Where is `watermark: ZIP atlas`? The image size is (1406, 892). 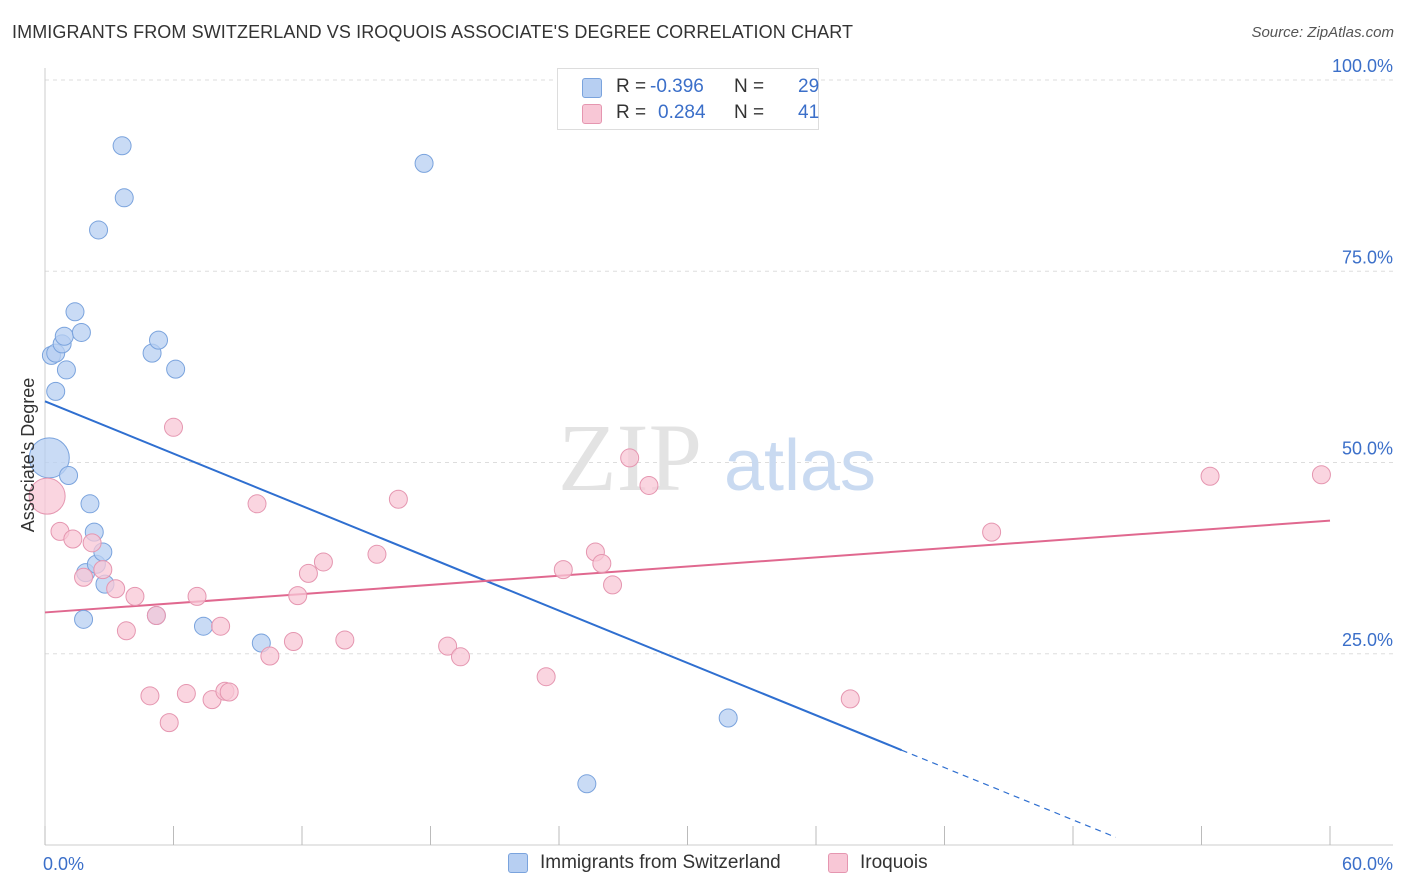
watermark: ZIP atlas is located at coordinates (717, 457).